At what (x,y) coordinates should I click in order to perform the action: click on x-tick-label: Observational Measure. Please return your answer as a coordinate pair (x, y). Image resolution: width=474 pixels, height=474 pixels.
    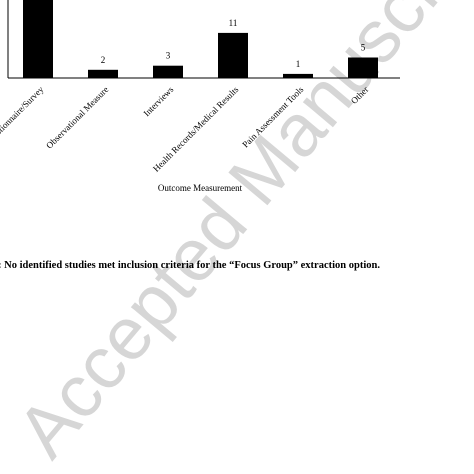
    Looking at the image, I should click on (77, 117).